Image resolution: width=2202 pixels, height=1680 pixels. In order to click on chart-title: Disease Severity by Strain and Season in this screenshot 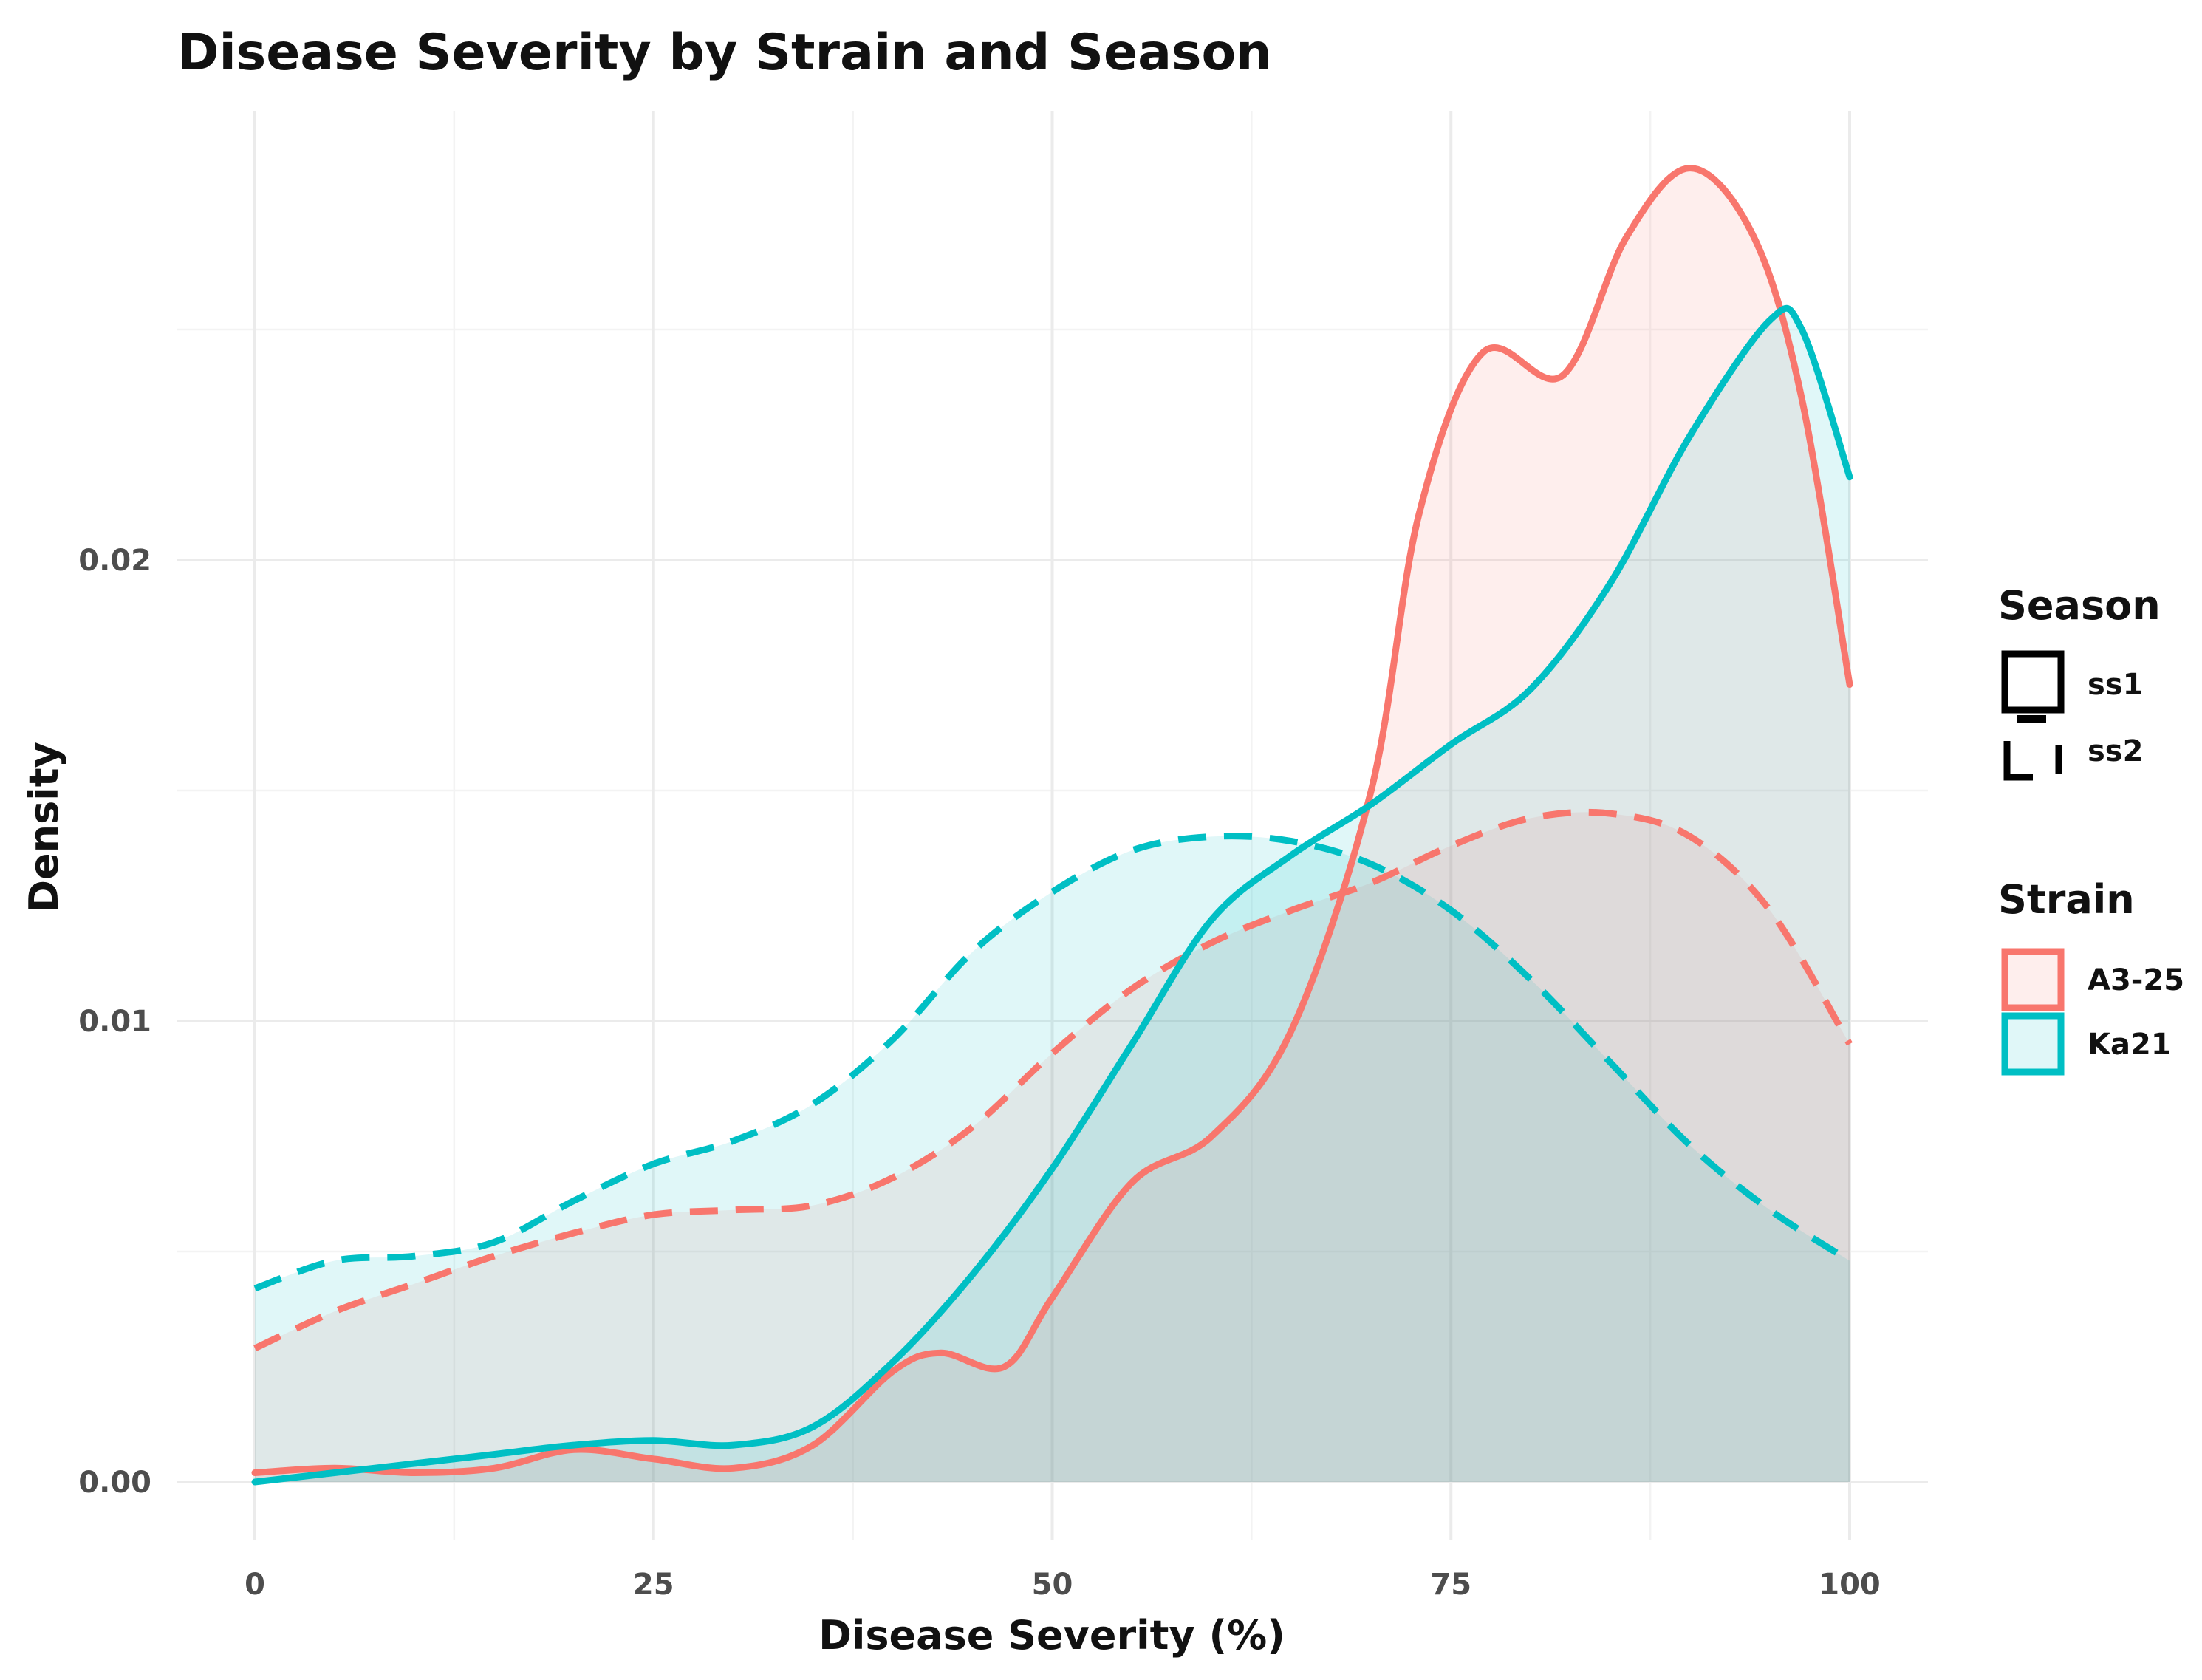, I will do `click(724, 53)`.